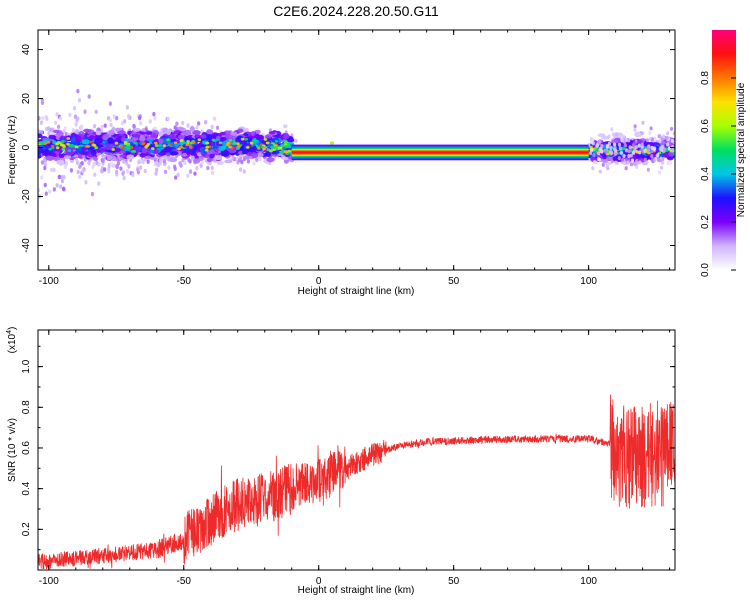 The image size is (750, 605). Describe the element at coordinates (49, 281) in the screenshot. I see `spectrogram-x-tick-label: -100` at that location.